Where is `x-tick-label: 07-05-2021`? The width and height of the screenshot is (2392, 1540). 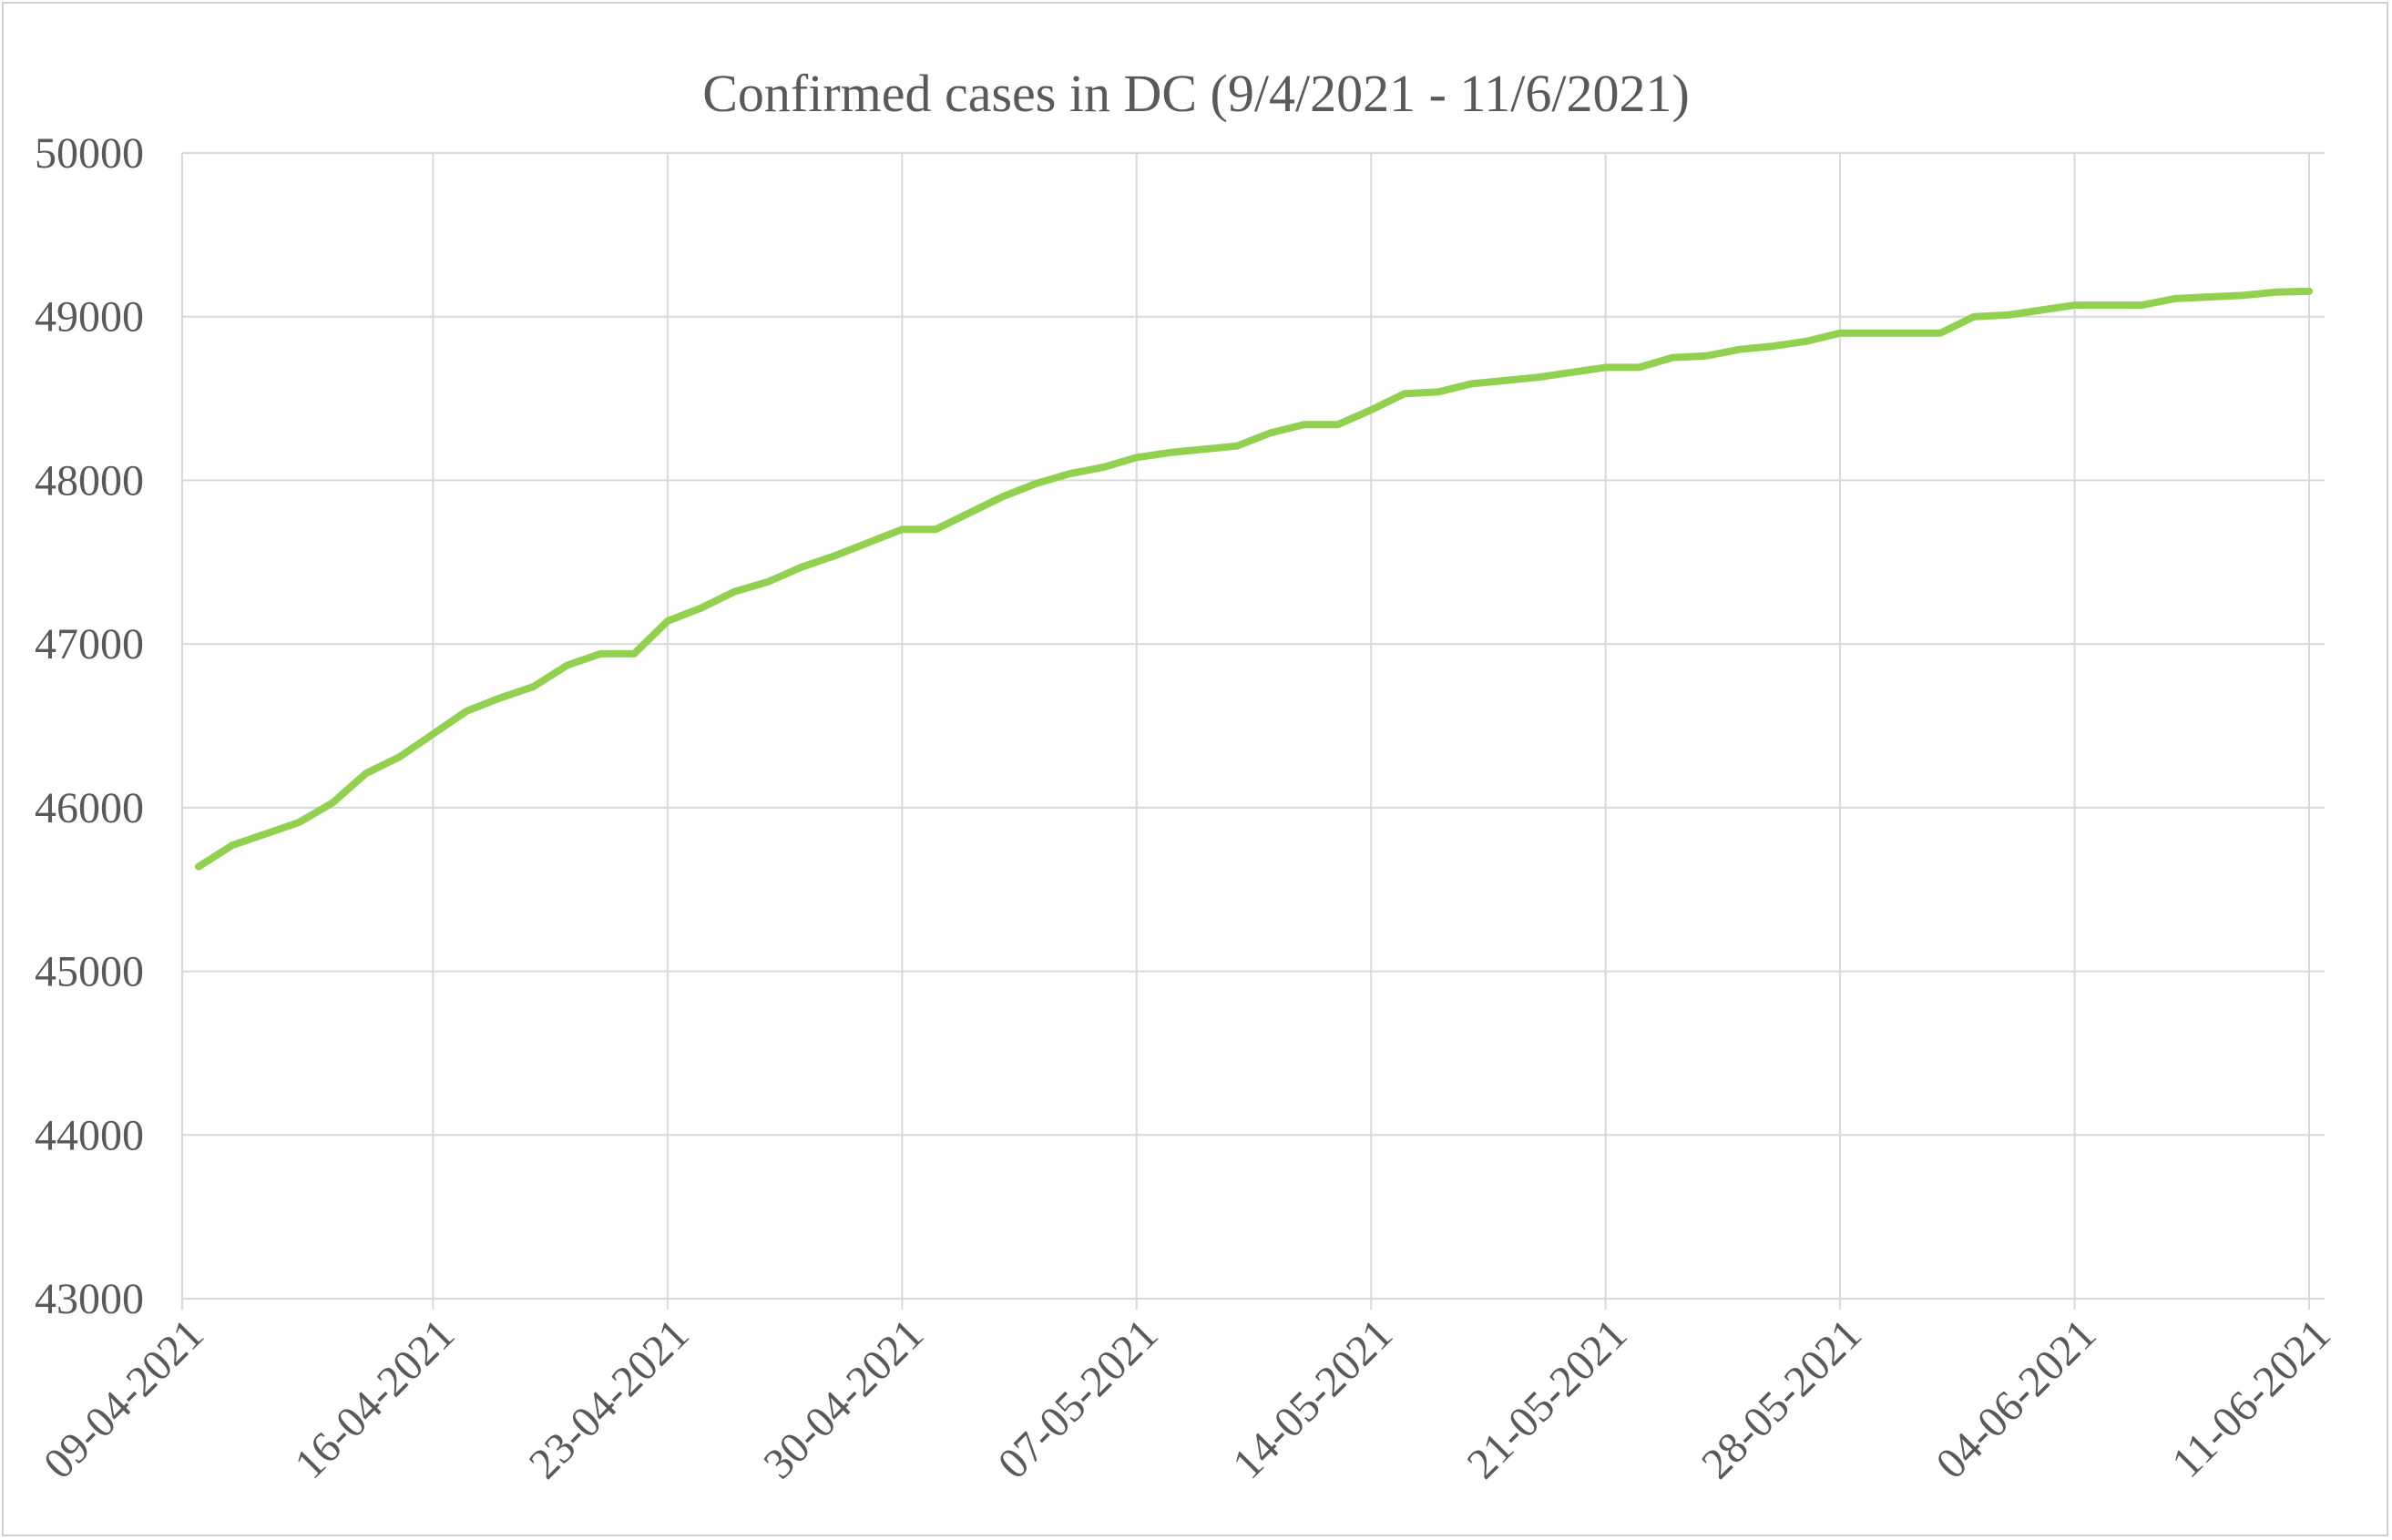 x-tick-label: 07-05-2021 is located at coordinates (1078, 1399).